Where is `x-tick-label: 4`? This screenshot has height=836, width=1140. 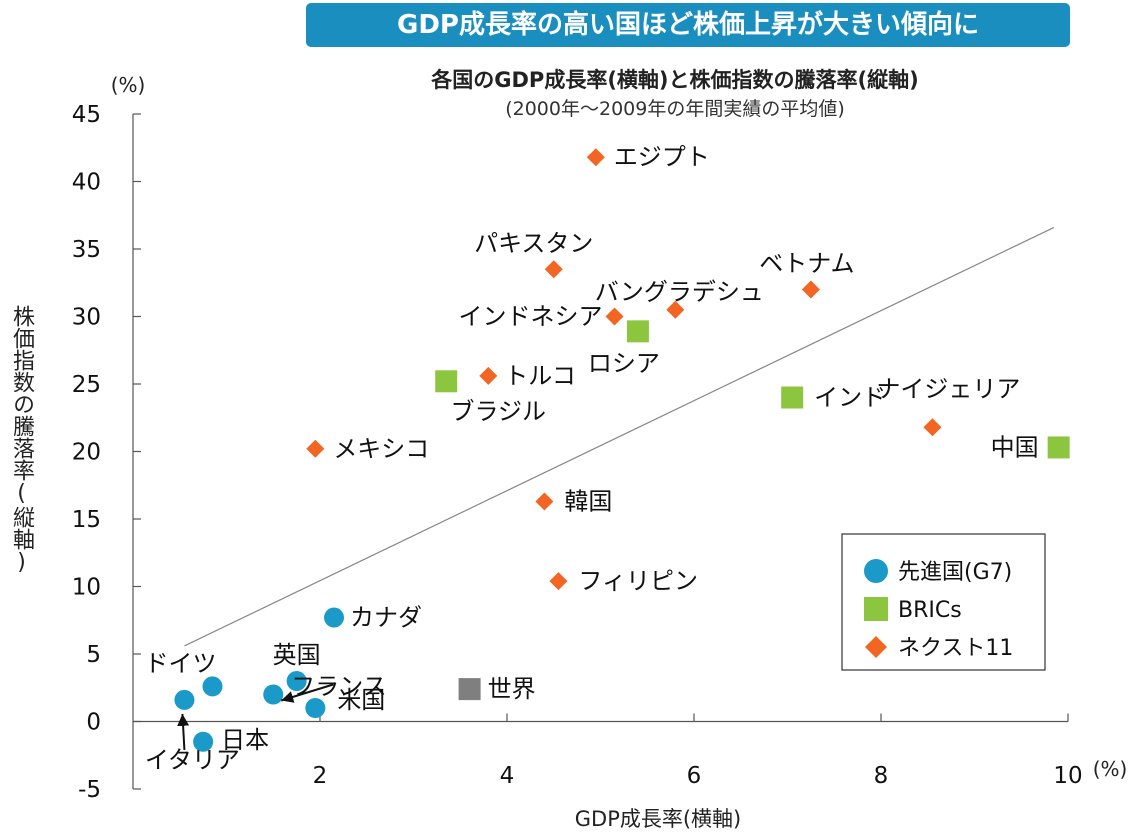
x-tick-label: 4 is located at coordinates (507, 776).